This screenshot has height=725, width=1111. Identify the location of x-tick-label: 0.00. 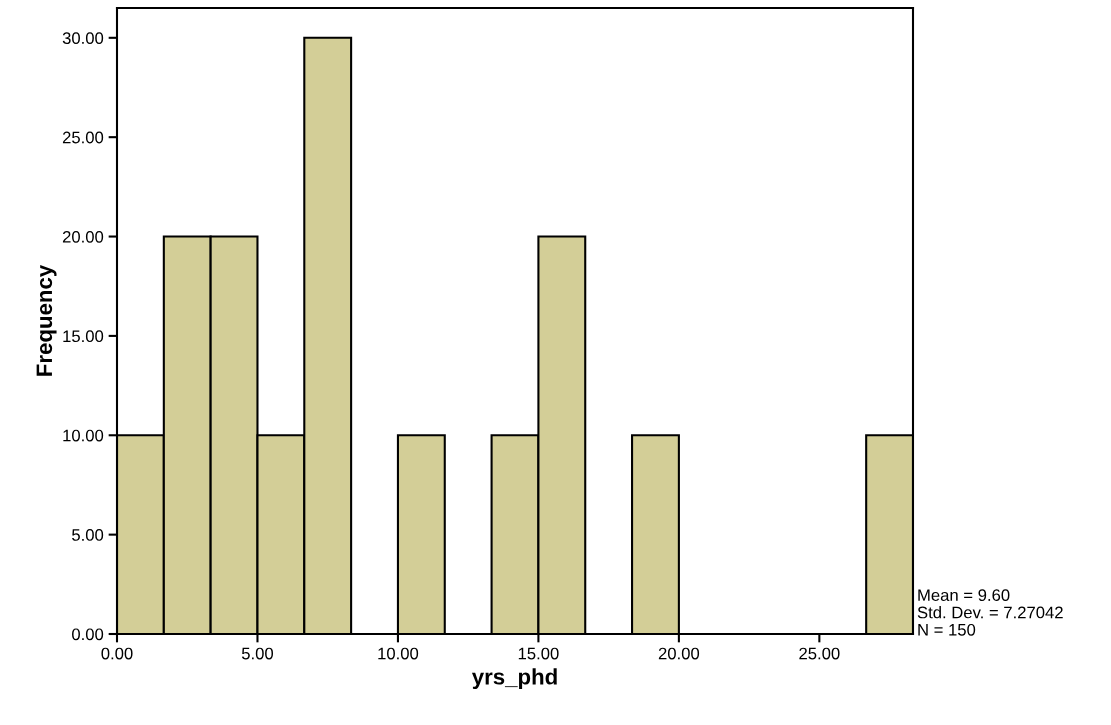
(117, 653).